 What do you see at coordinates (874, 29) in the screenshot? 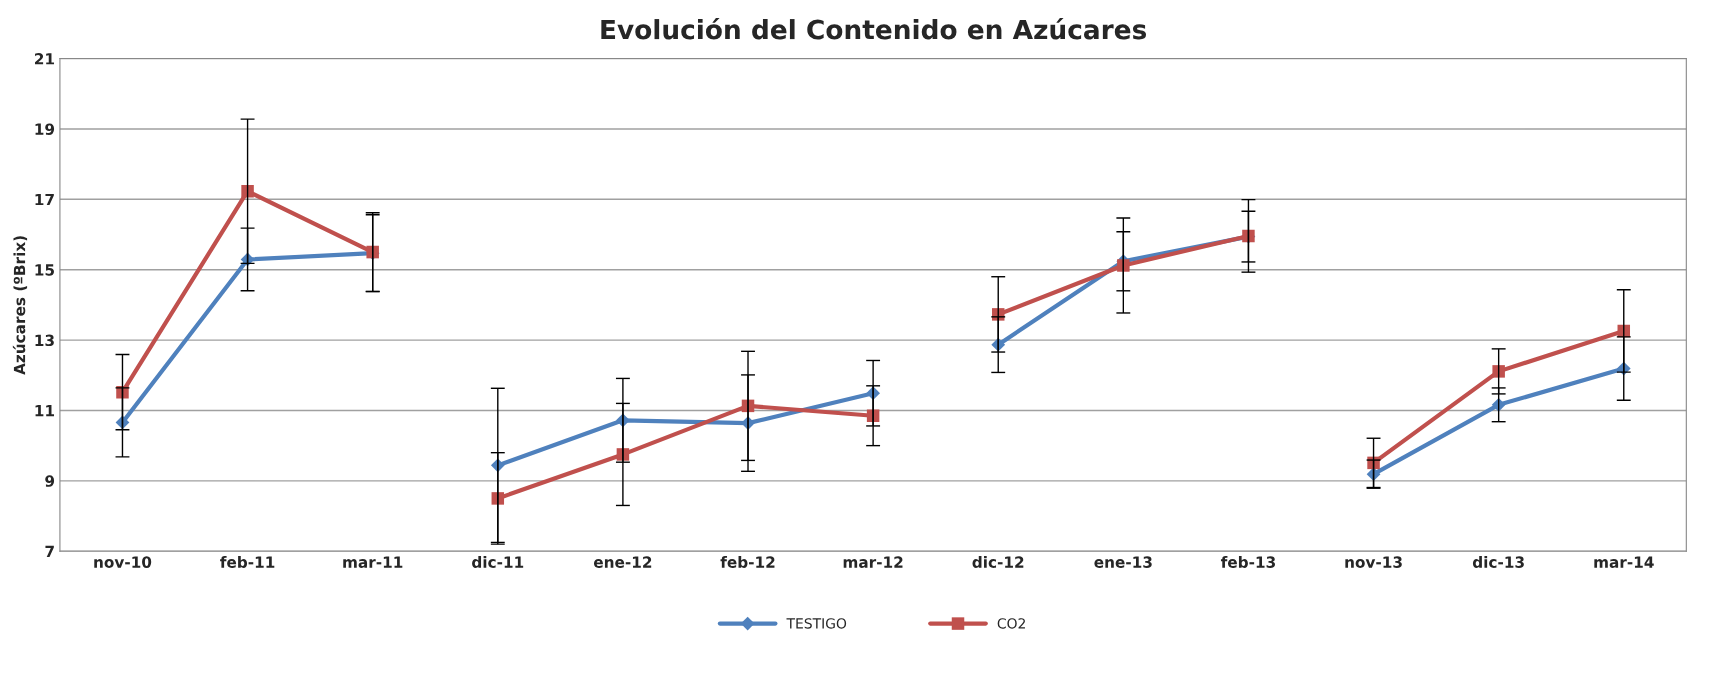
I see `chart-title: Evolución del Contenido en Azúcares` at bounding box center [874, 29].